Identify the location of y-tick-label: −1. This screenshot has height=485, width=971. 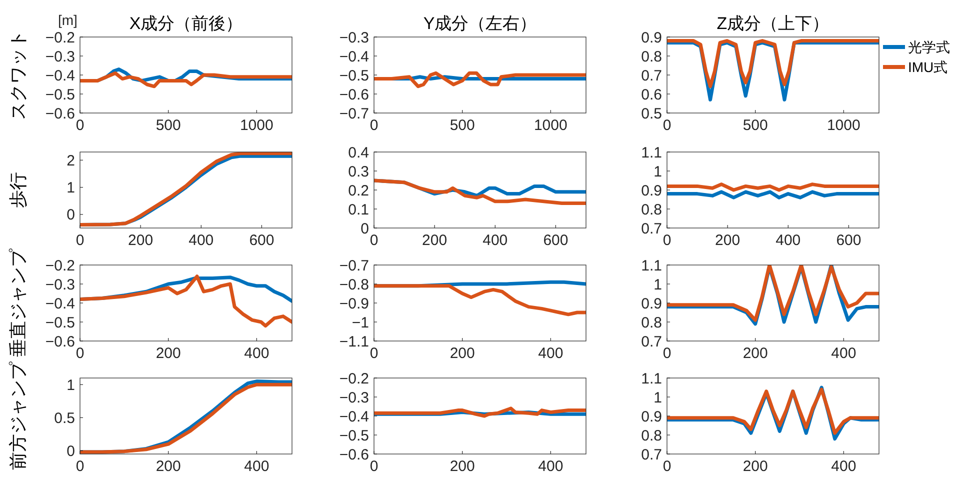
(360, 323).